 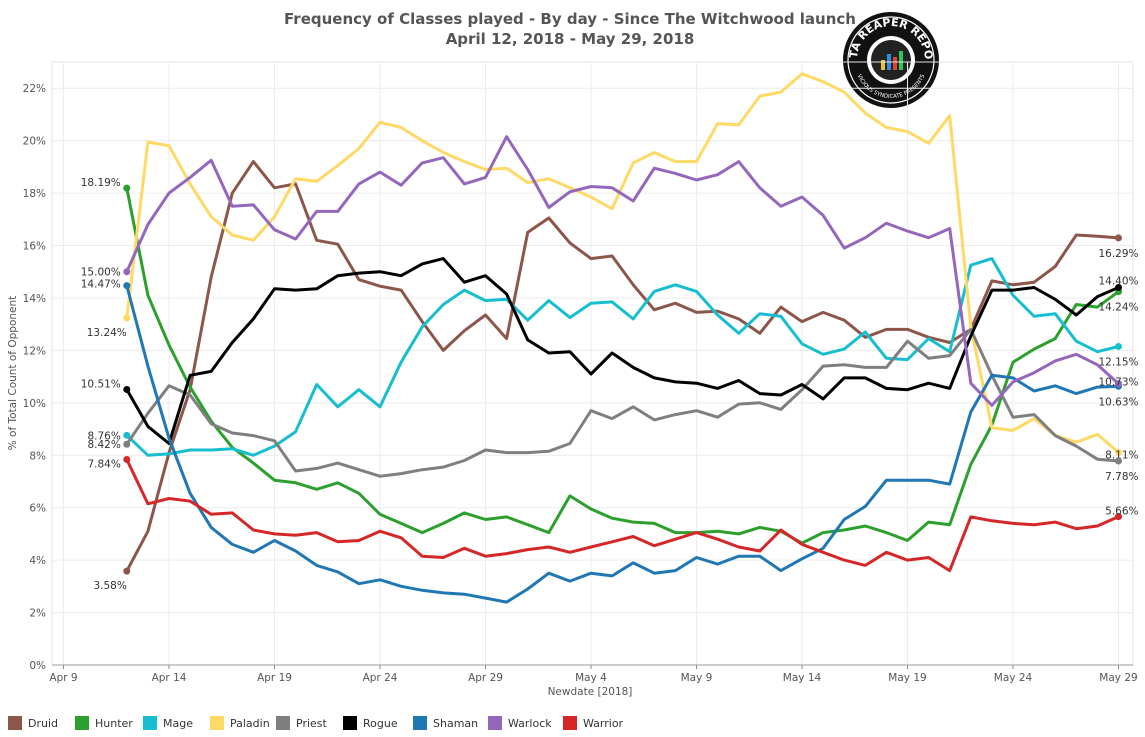 I want to click on x-tick-label: Apr 24, so click(x=380, y=678).